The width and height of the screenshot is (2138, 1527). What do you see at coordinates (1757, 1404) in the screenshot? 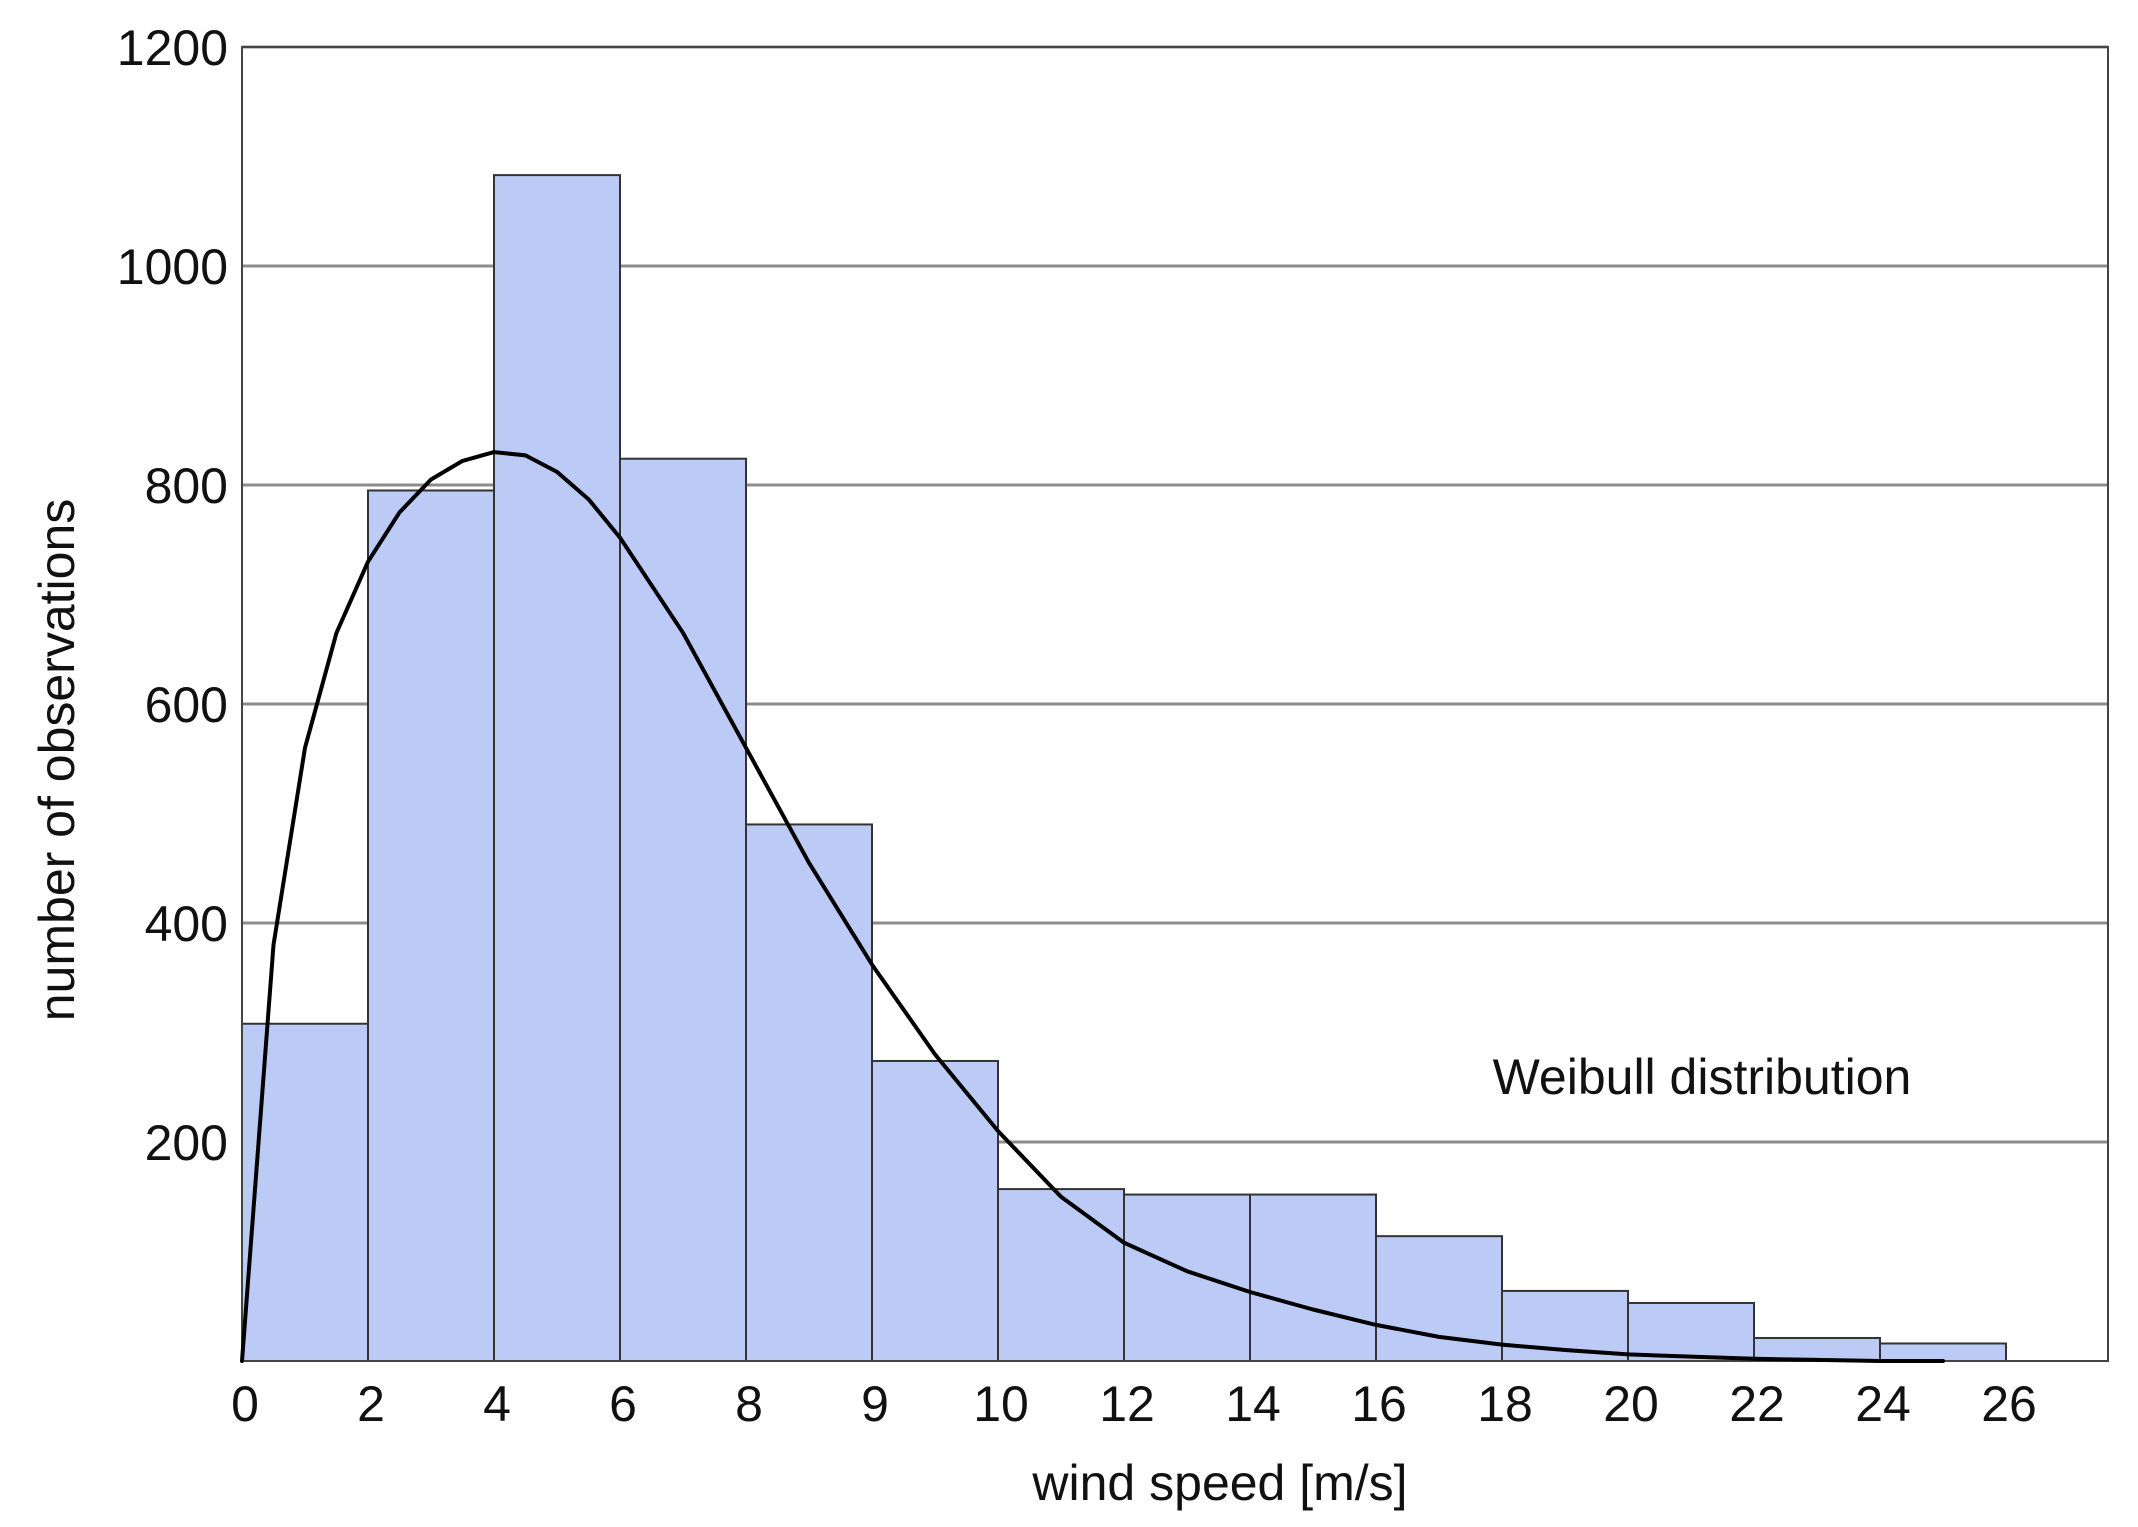
I see `x-tick-22: 22` at bounding box center [1757, 1404].